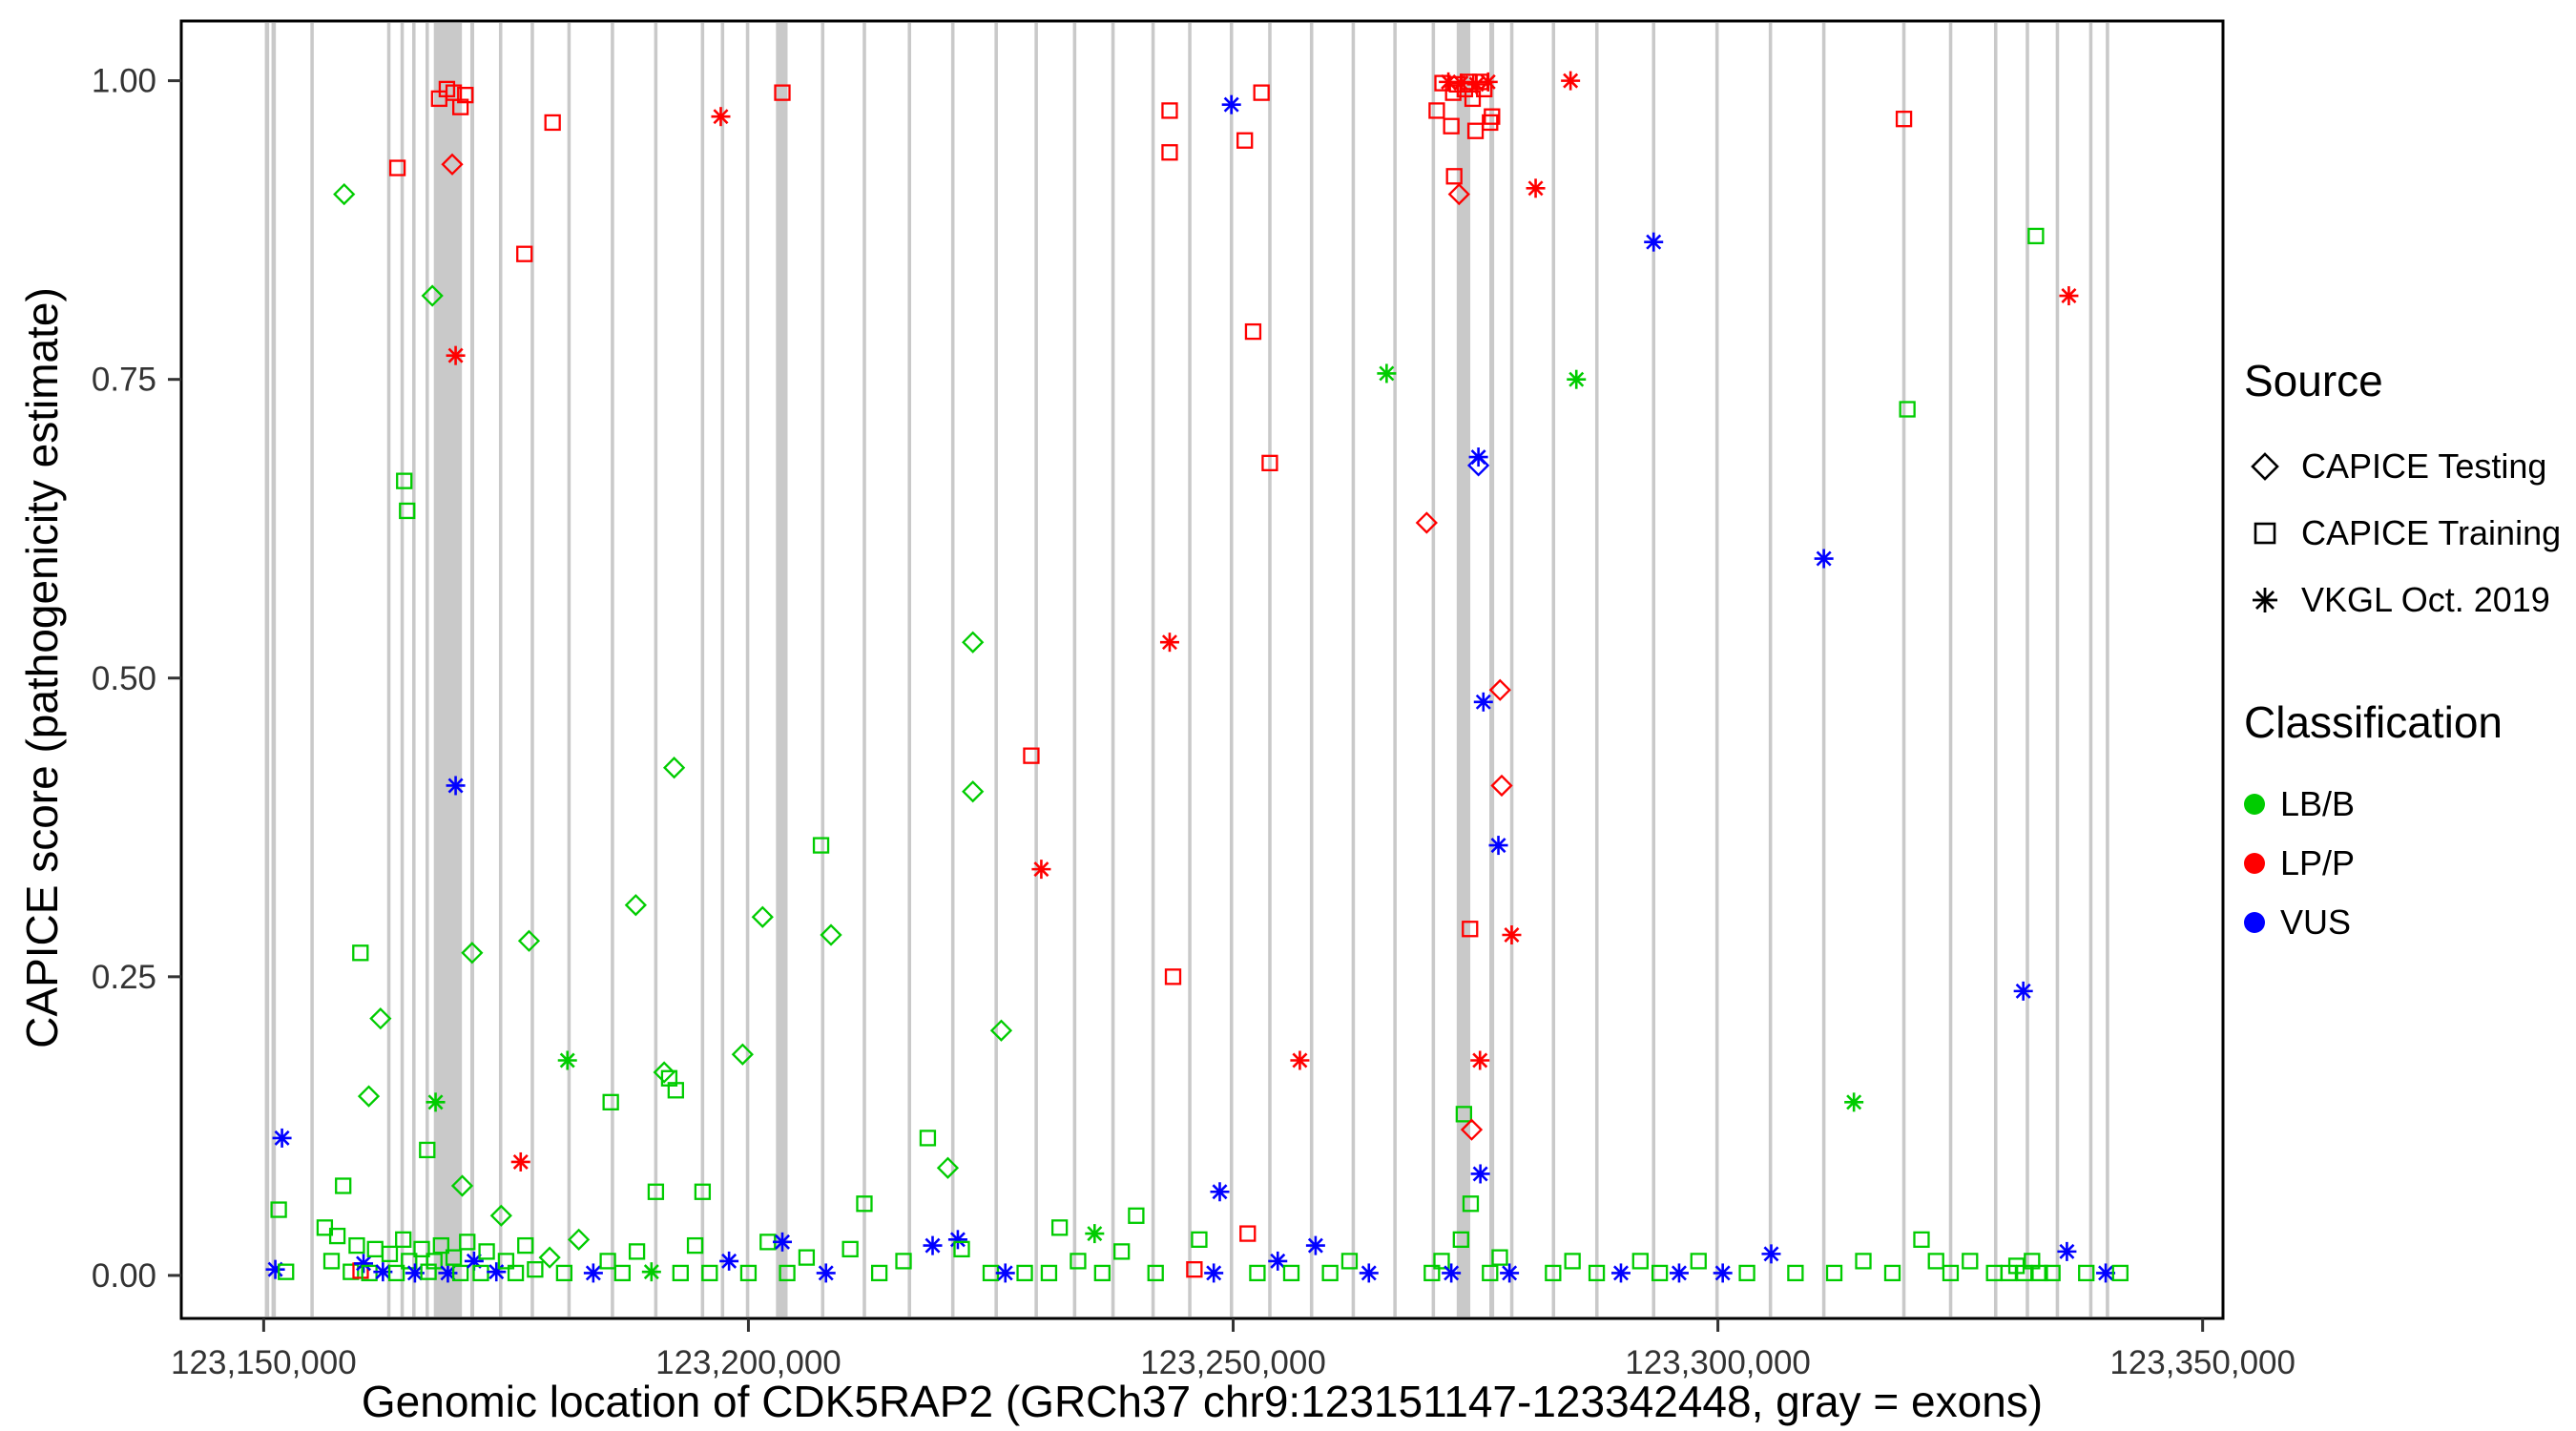  What do you see at coordinates (2318, 803) in the screenshot?
I see `legend-item-label: LB/B` at bounding box center [2318, 803].